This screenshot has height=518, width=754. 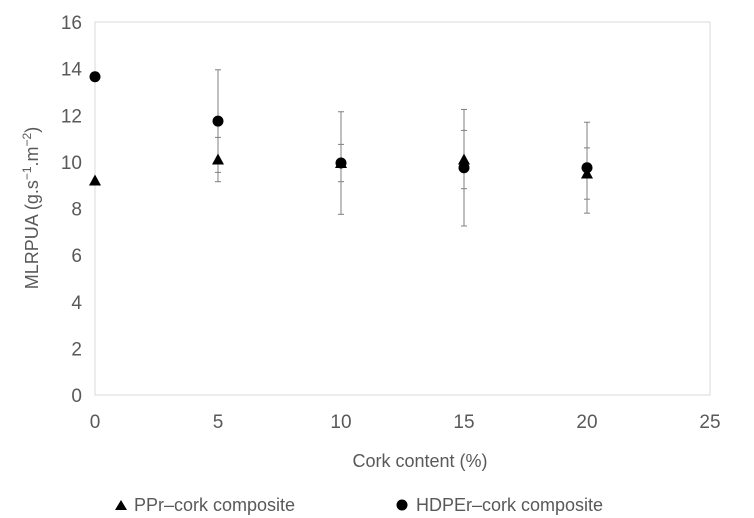 I want to click on y-tick-label: 2, so click(x=76, y=349).